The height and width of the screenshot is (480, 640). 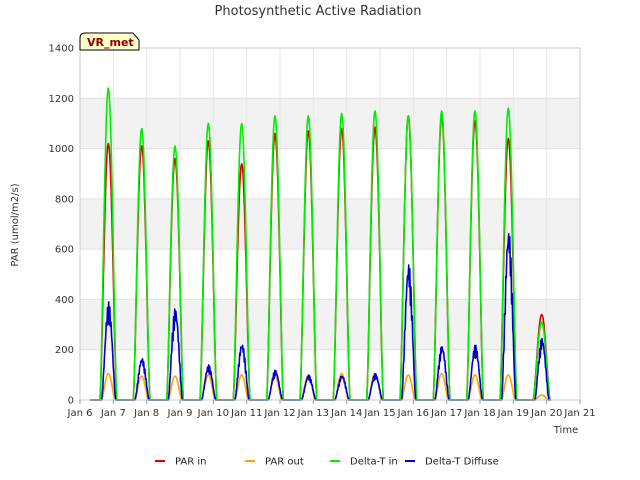 I want to click on legend-label: Delta-T Diffuse, so click(x=462, y=462).